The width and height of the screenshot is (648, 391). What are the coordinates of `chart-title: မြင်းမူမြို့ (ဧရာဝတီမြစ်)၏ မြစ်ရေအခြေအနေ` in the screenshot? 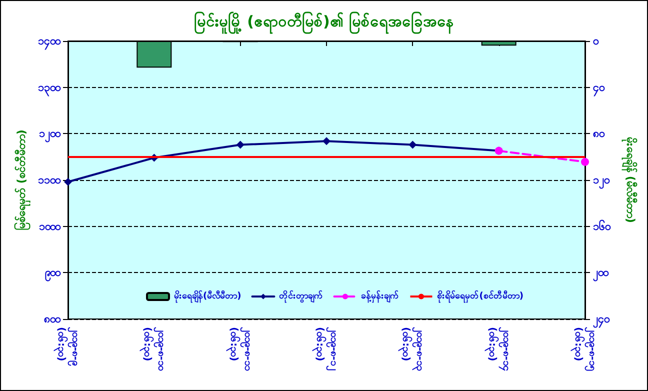 It's located at (324, 22).